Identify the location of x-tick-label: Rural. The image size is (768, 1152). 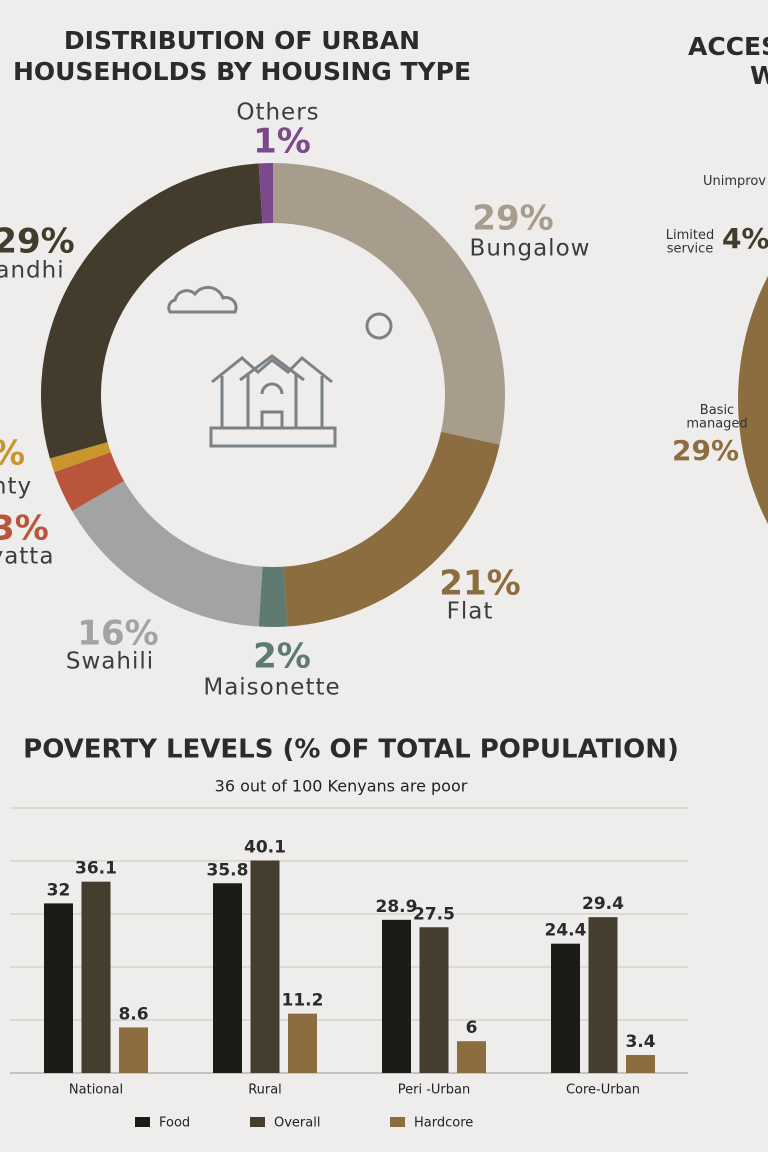
(265, 1090).